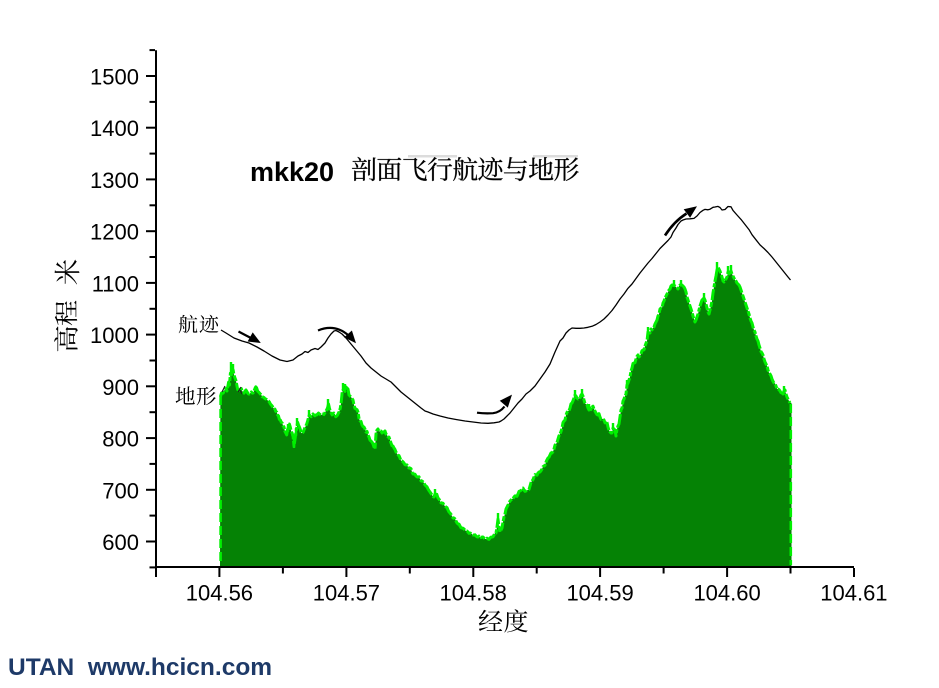 Image resolution: width=939 pixels, height=688 pixels. What do you see at coordinates (140, 667) in the screenshot?
I see `svg-text: UTAN www.hcicn.com` at bounding box center [140, 667].